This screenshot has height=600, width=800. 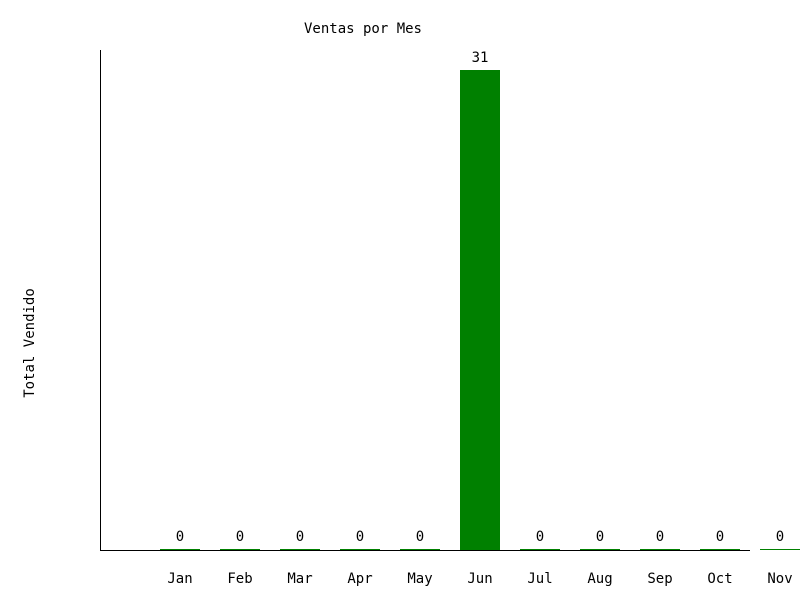 I want to click on bar-sep, so click(x=660, y=549).